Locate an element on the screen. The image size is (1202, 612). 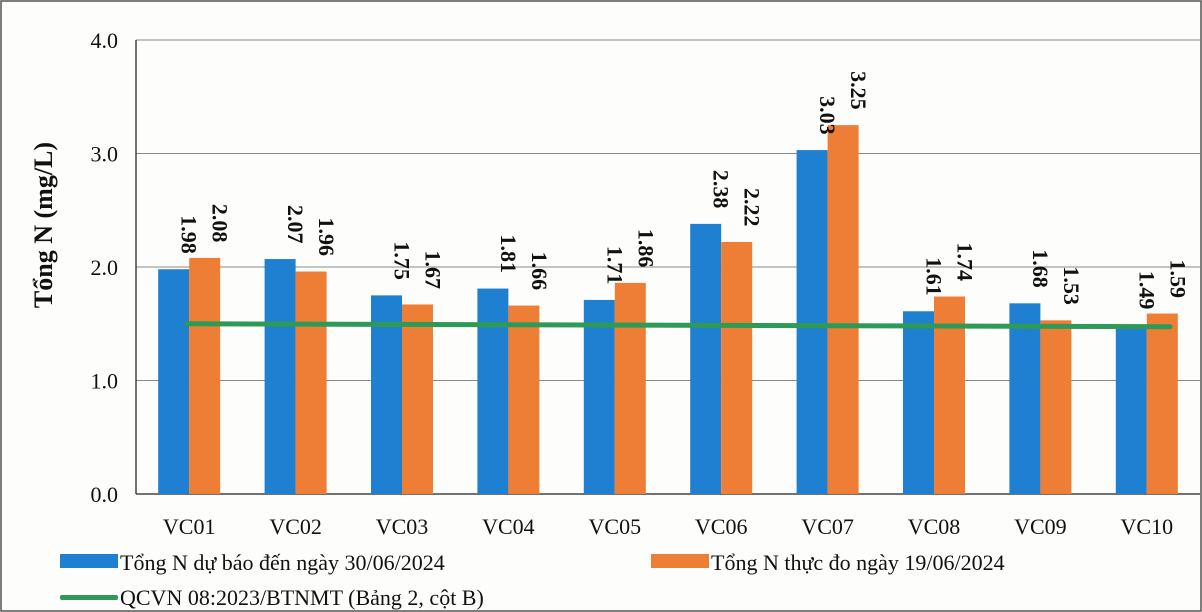
y-tick-label: 4.0 is located at coordinates (105, 40).